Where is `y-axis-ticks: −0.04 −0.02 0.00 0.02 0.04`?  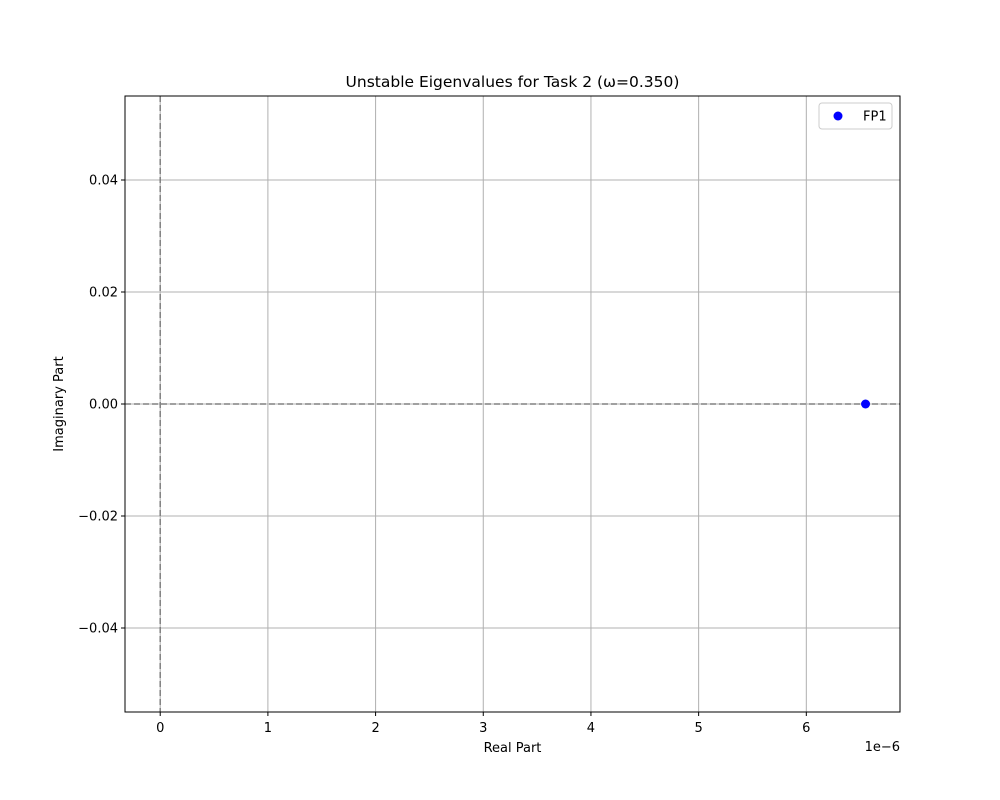 y-axis-ticks: −0.04 −0.02 0.00 0.02 0.04 is located at coordinates (101, 405).